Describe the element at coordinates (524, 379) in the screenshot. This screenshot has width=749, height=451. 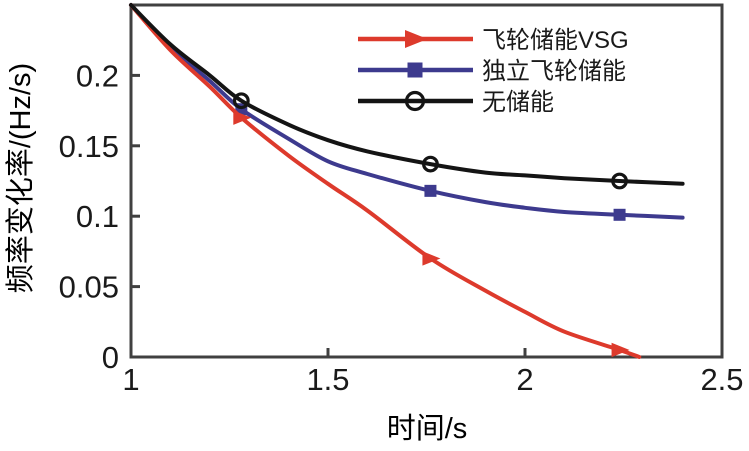
I see `x-tick-label: 2` at that location.